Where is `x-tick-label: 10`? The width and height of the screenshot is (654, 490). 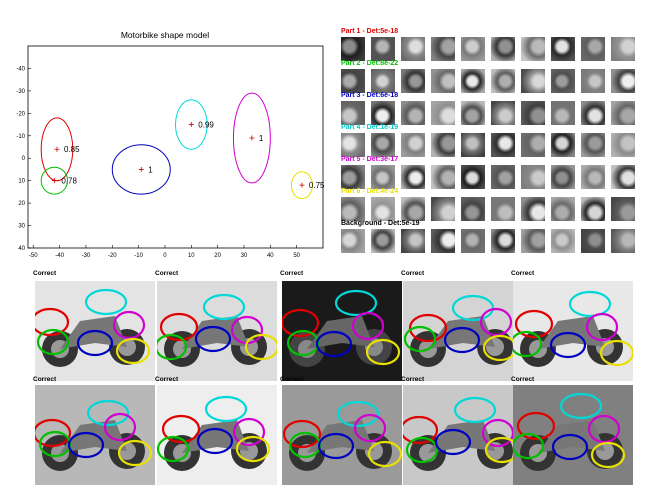 x-tick-label: 10 is located at coordinates (191, 256).